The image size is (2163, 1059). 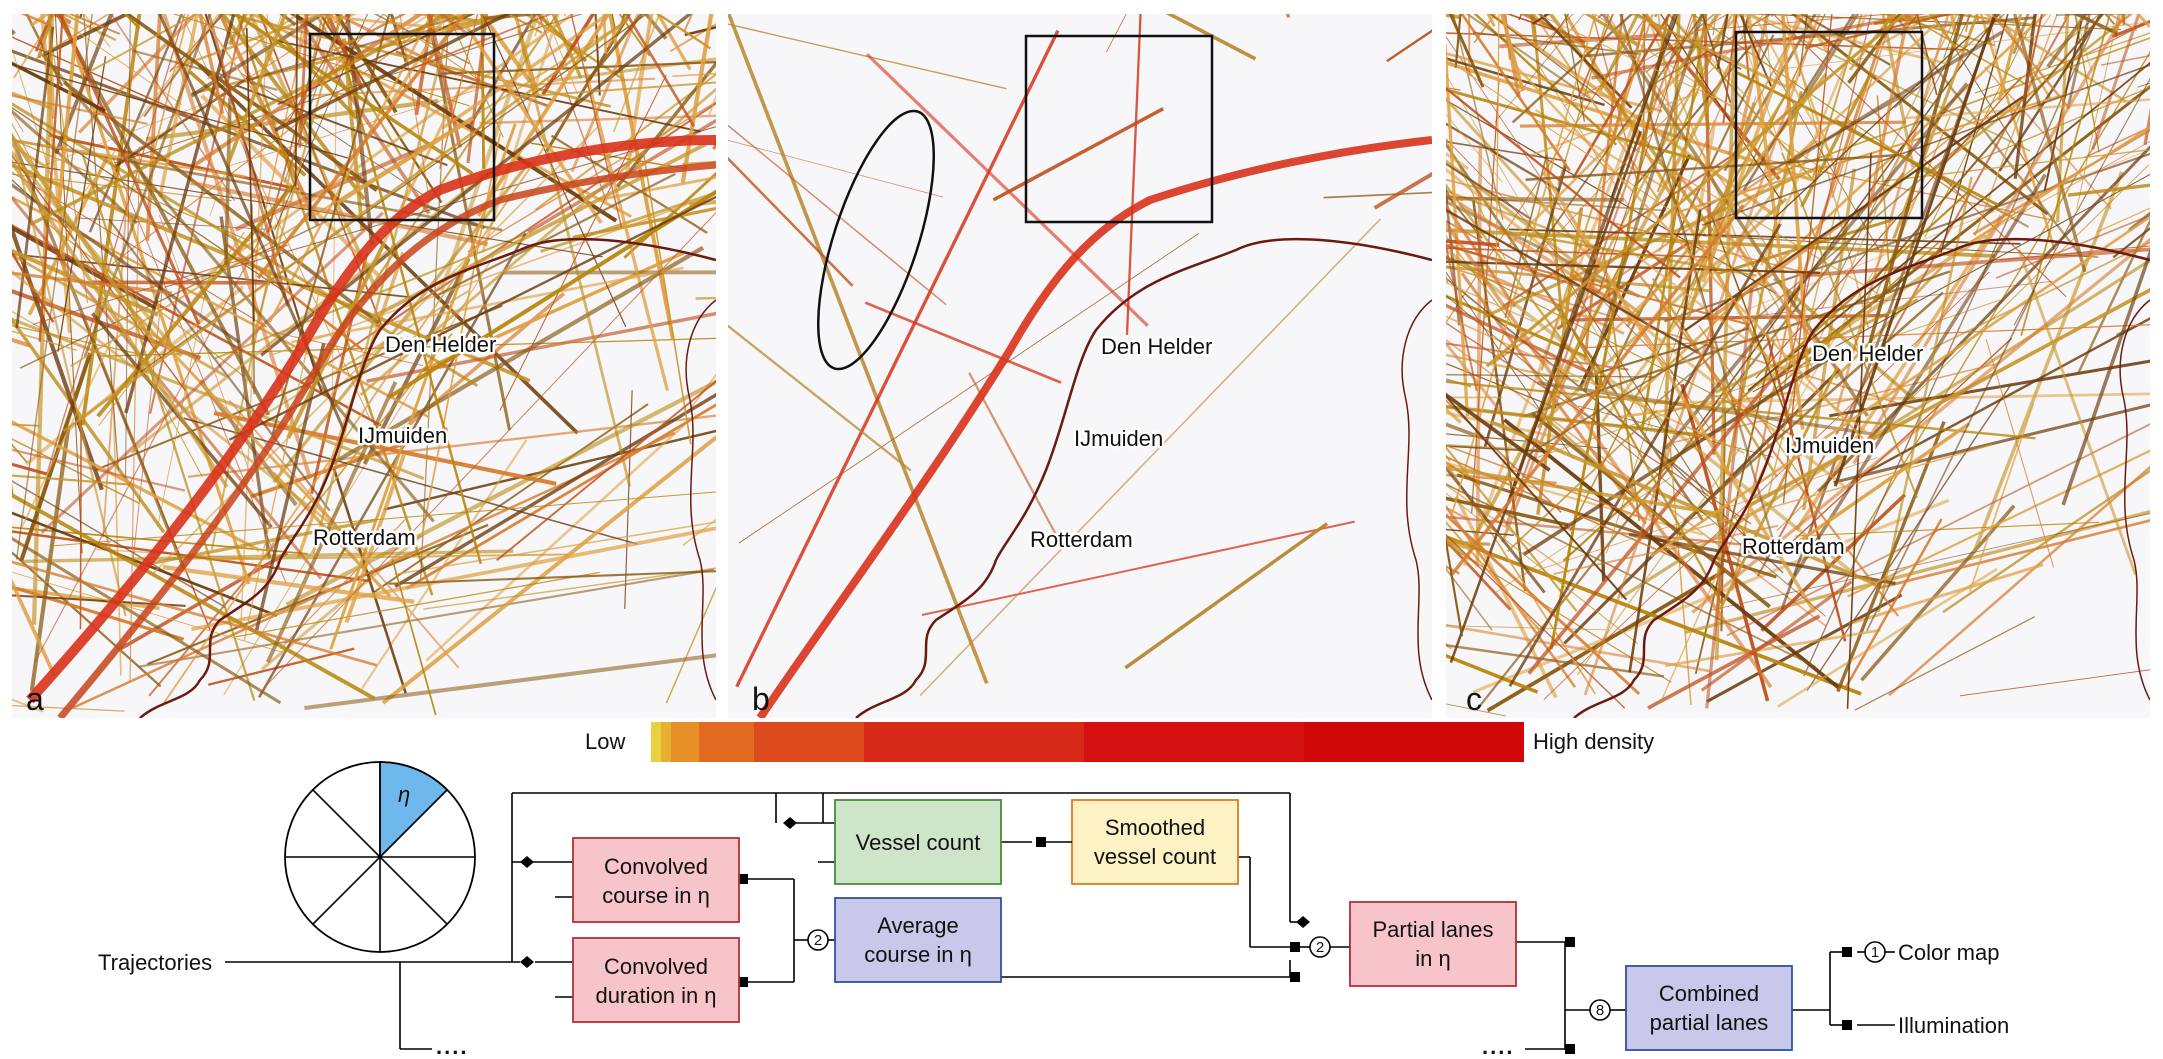 I want to click on sector-label: η, so click(x=404, y=794).